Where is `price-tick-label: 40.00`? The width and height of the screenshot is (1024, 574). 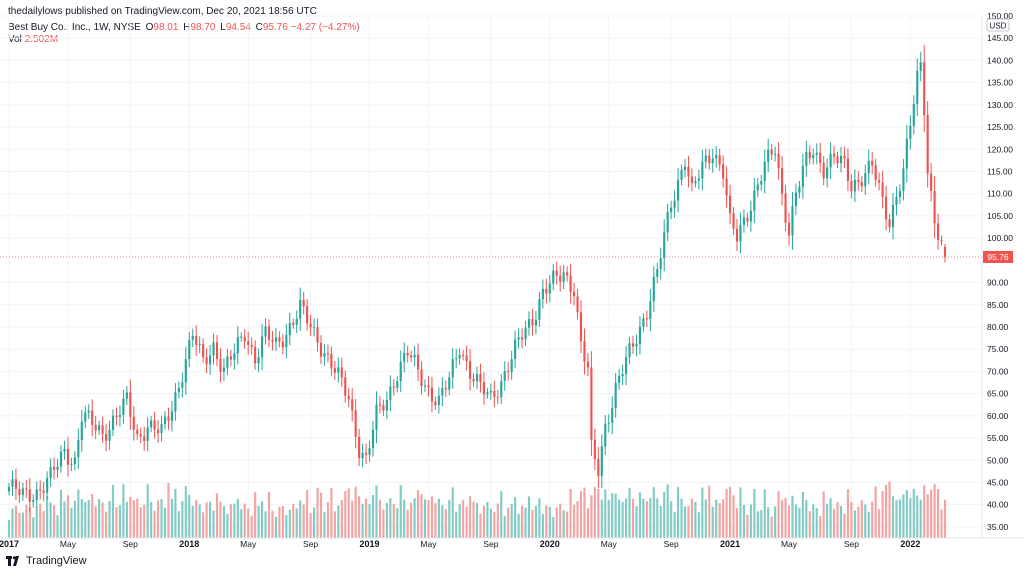 price-tick-label: 40.00 is located at coordinates (998, 505).